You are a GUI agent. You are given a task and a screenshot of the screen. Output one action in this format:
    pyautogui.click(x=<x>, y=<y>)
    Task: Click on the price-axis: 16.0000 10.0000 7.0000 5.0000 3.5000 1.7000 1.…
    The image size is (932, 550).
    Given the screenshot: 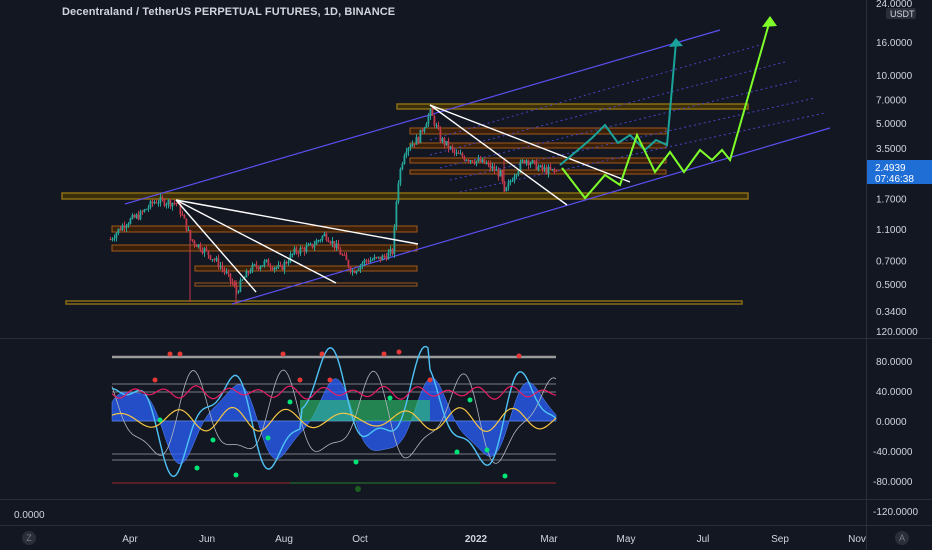 What is the action you would take?
    pyautogui.click(x=894, y=178)
    